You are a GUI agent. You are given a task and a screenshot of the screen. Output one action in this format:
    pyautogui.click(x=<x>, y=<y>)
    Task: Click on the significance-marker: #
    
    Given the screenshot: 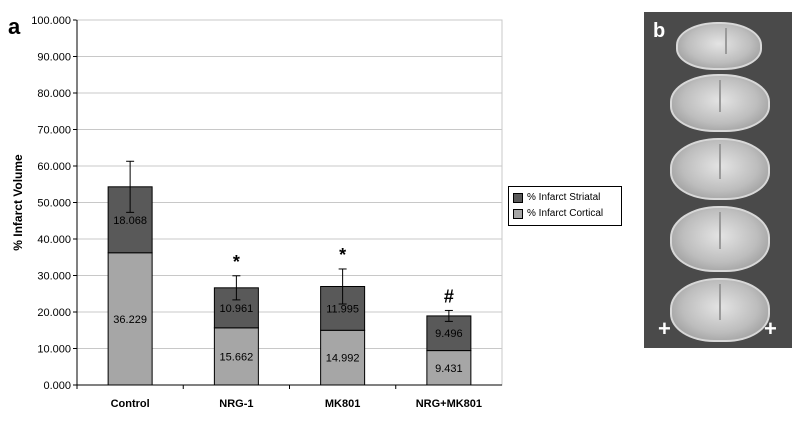 What is the action you would take?
    pyautogui.click(x=449, y=296)
    